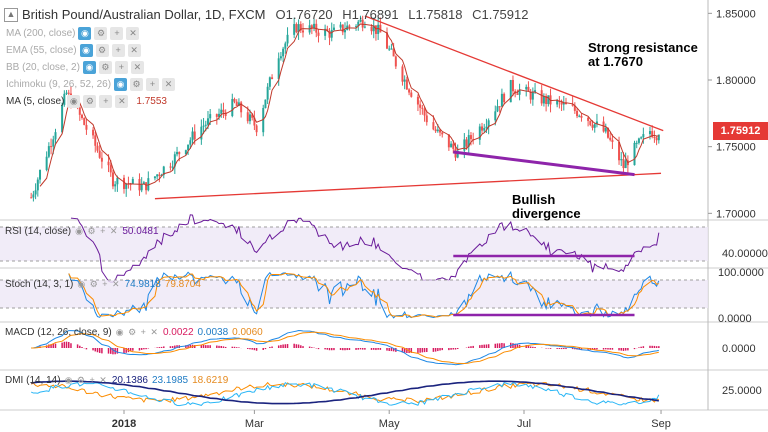 This screenshot has width=768, height=432. What do you see at coordinates (345, 348) in the screenshot?
I see `macd-line` at bounding box center [345, 348].